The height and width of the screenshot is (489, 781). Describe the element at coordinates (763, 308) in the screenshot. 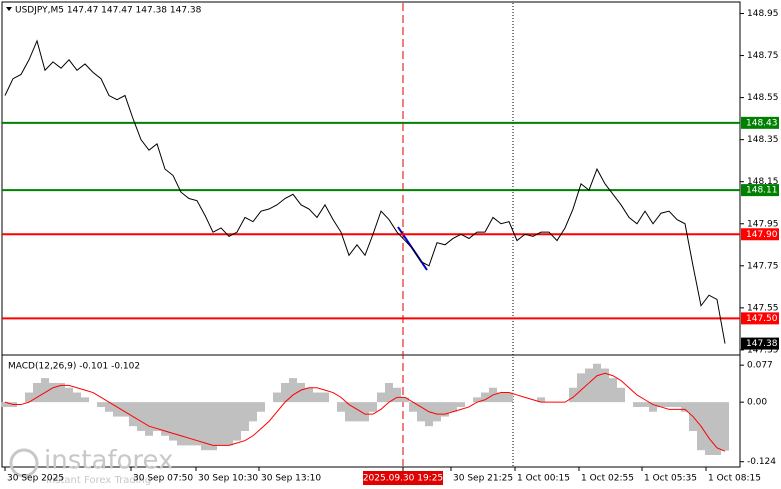

I see `y-tick-label: 147.55` at that location.